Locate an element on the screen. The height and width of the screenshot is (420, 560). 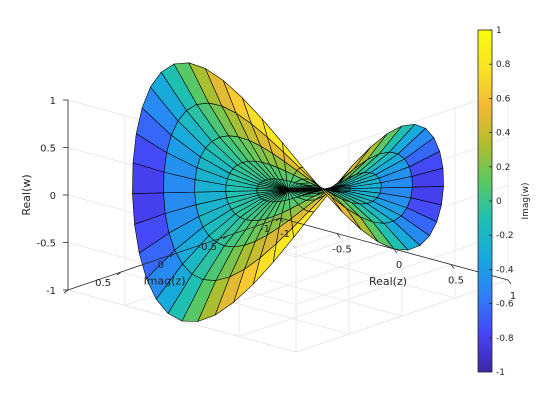
colorbar-tick-label: 0 is located at coordinates (499, 202).